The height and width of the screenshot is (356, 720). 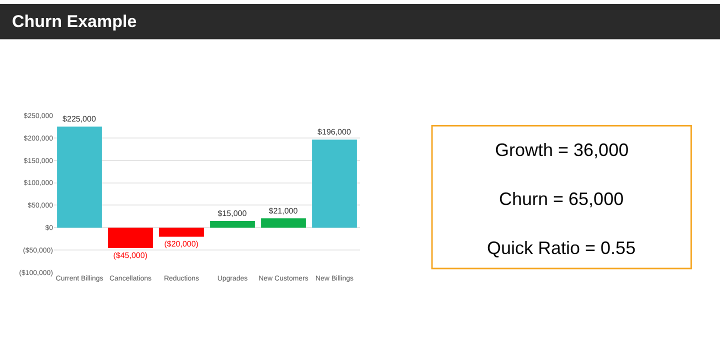 What do you see at coordinates (561, 199) in the screenshot?
I see `text: Churn = 65,000` at bounding box center [561, 199].